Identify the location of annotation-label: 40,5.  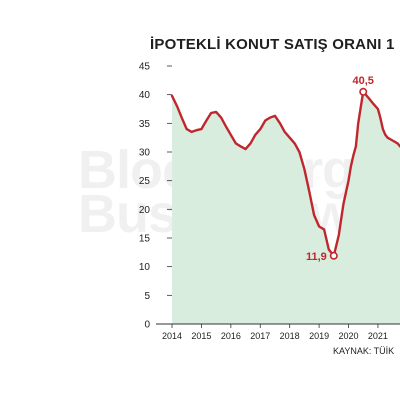
(363, 81).